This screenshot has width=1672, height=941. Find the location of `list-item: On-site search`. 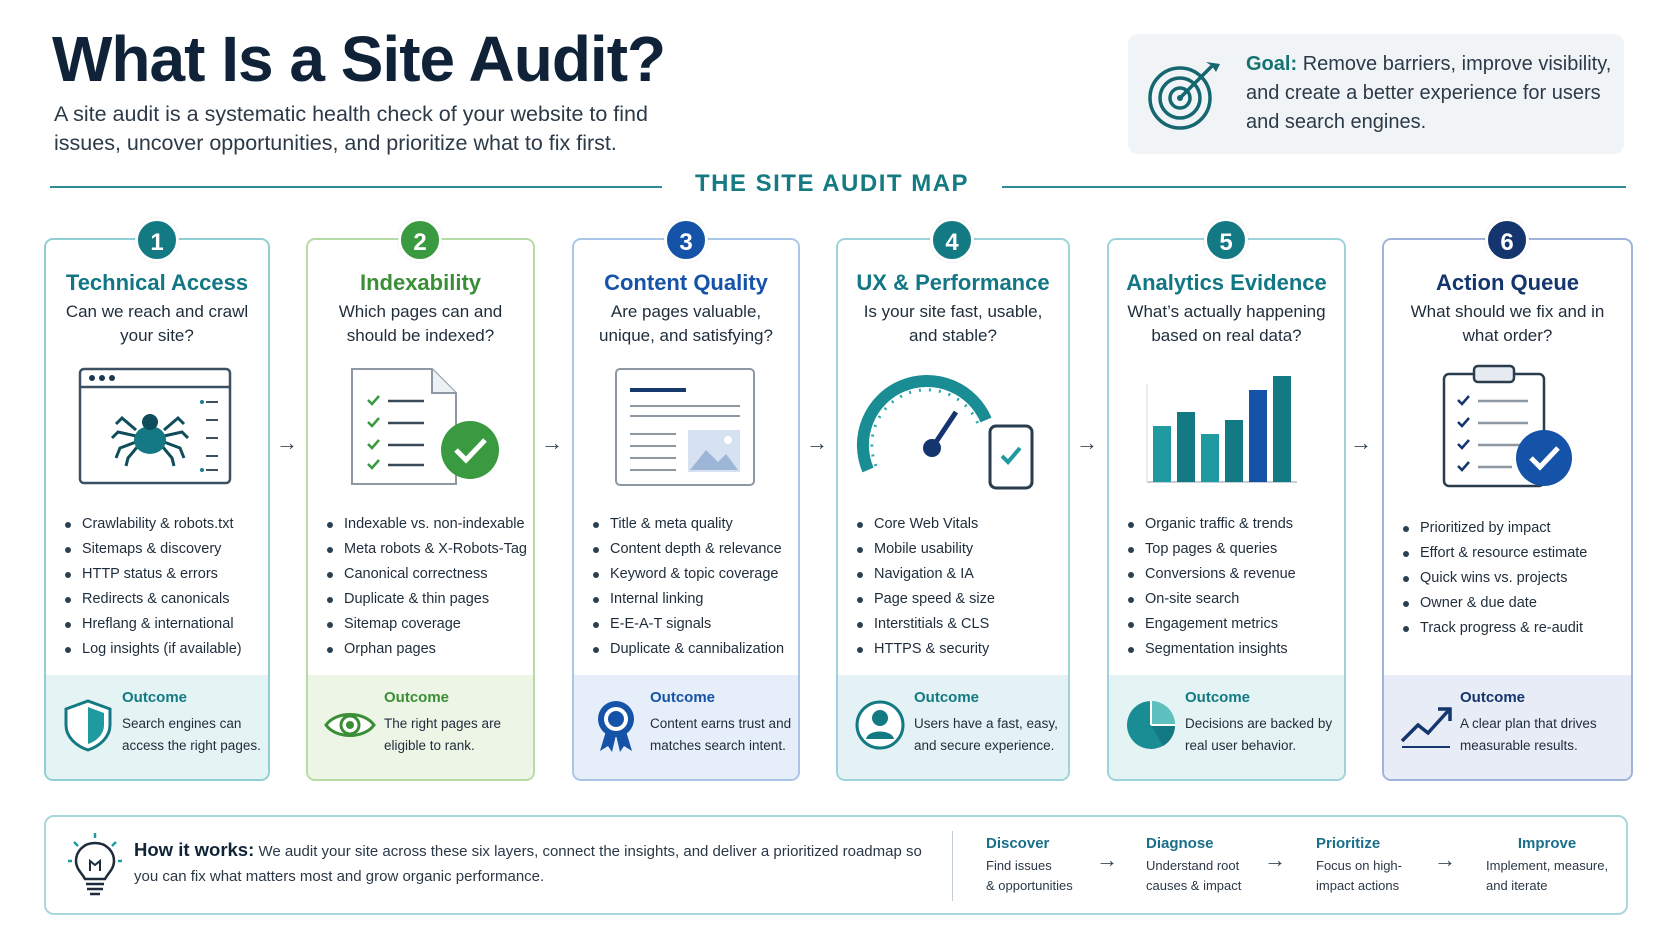

list-item: On-site search is located at coordinates (1231, 599).